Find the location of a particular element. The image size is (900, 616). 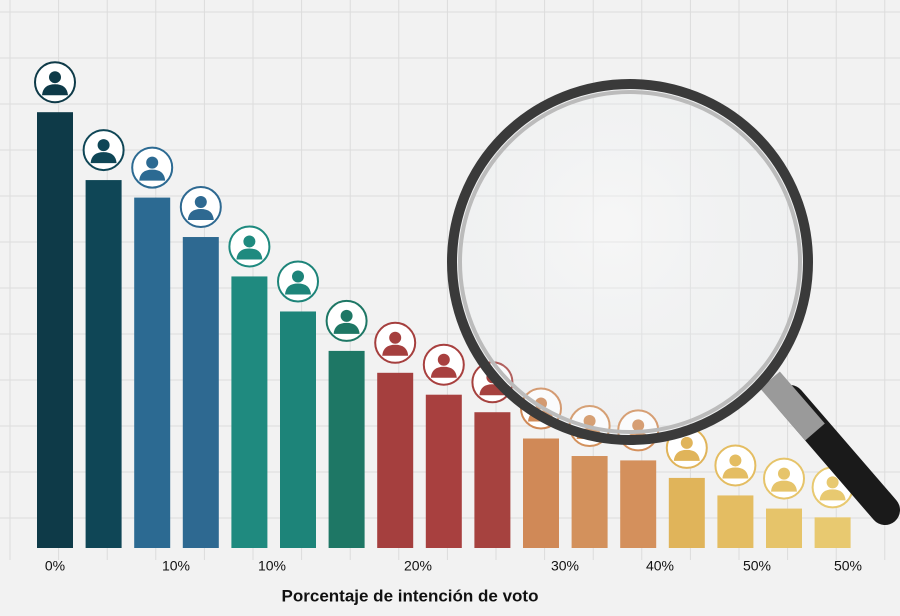

x-tick-label: 40% is located at coordinates (660, 566).